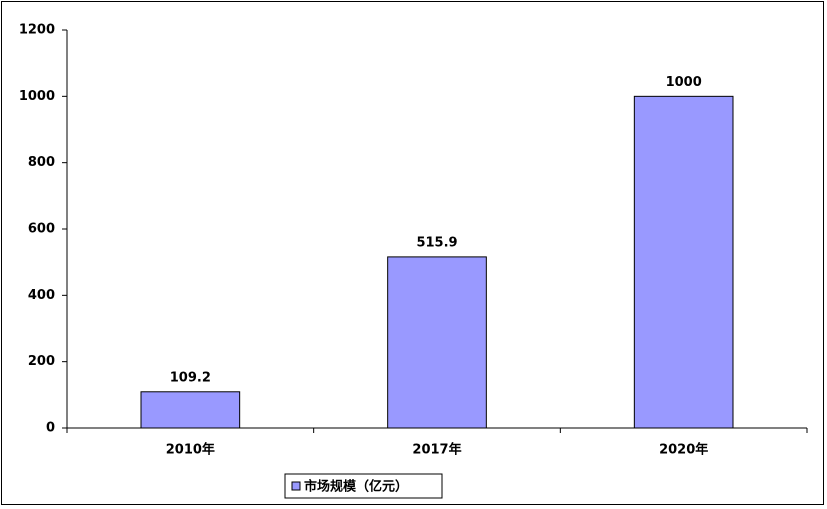 This screenshot has width=827, height=509. I want to click on y-tick-label: 200, so click(41, 361).